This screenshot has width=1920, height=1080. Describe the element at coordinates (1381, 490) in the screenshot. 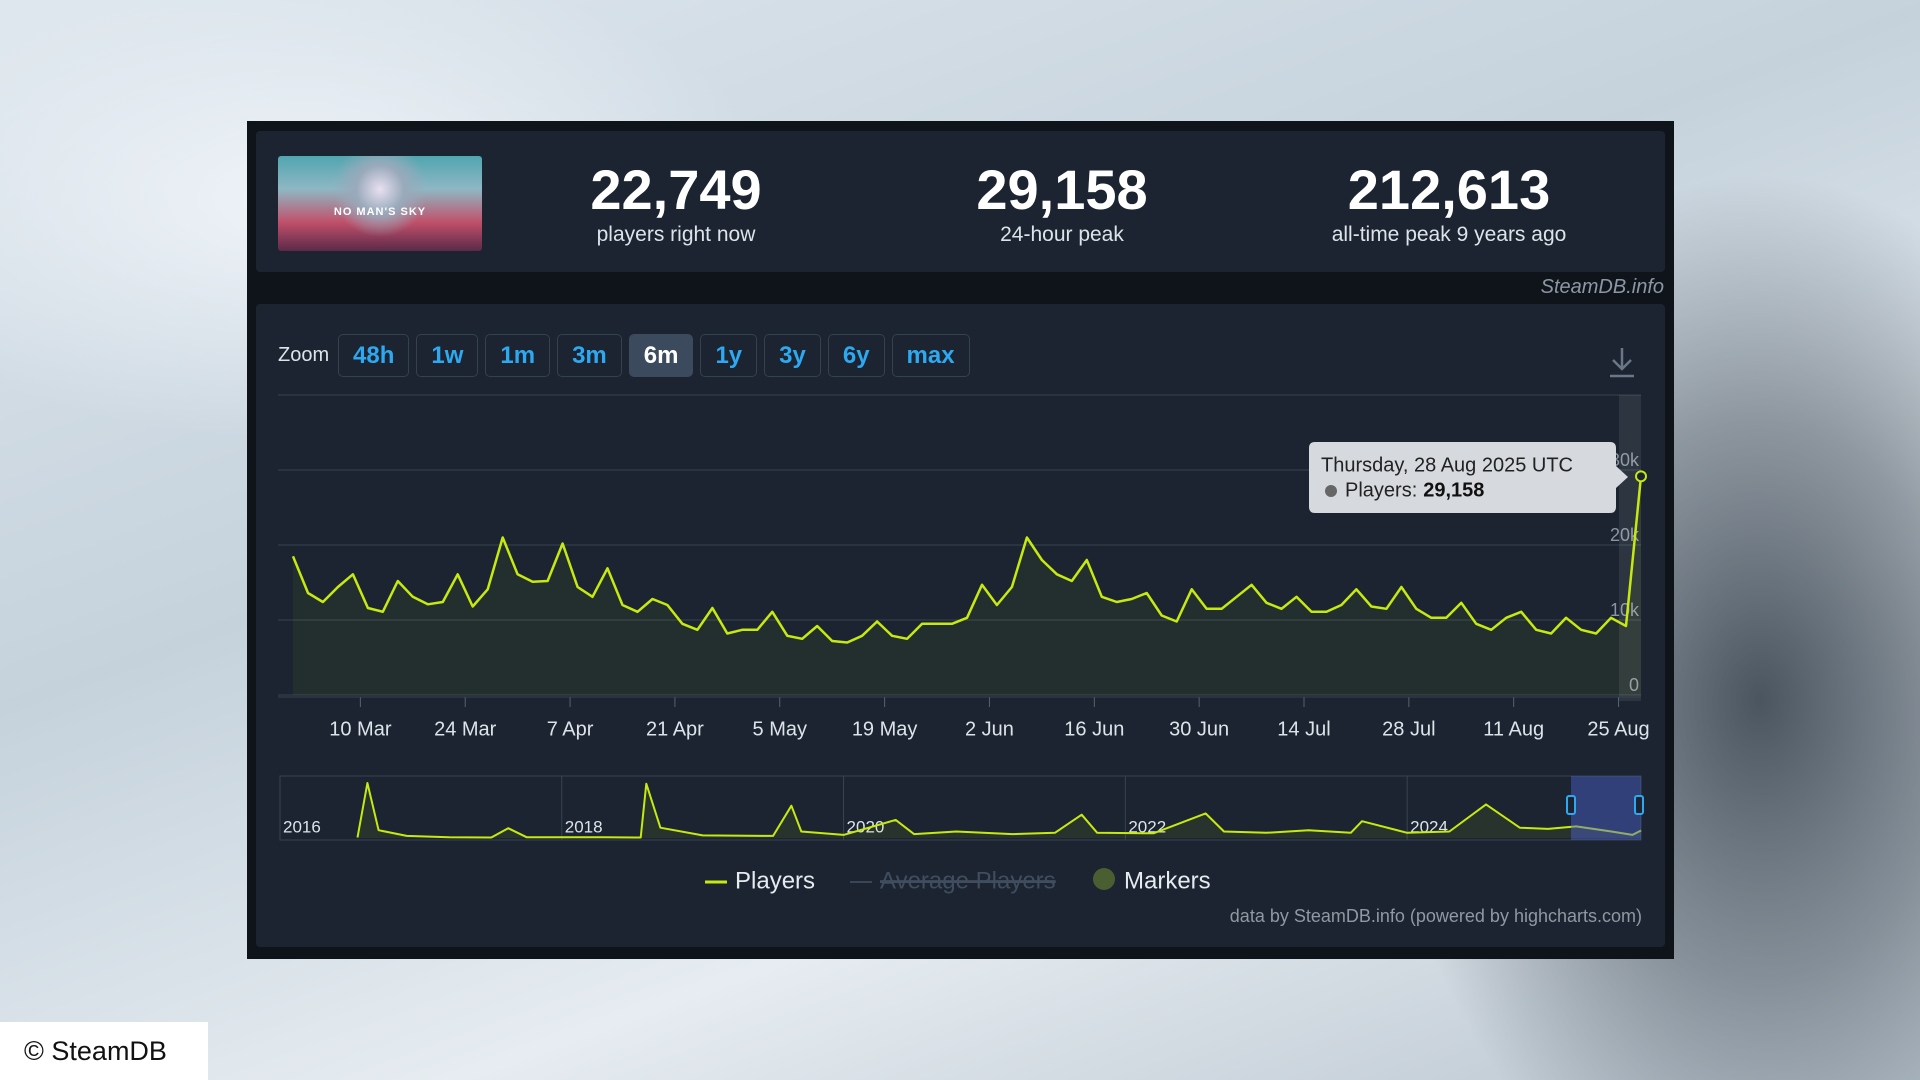

I see `tooltip-label: Players:` at that location.